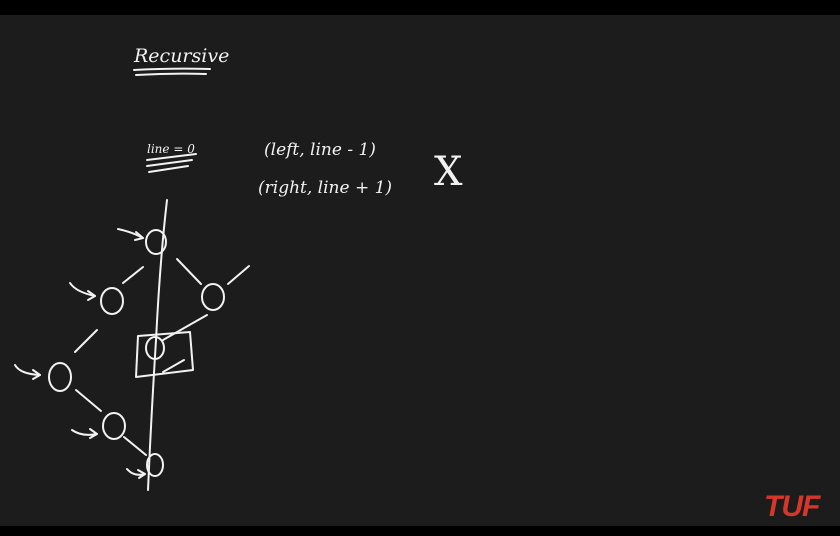  What do you see at coordinates (420, 7) in the screenshot?
I see `letterbox-top` at bounding box center [420, 7].